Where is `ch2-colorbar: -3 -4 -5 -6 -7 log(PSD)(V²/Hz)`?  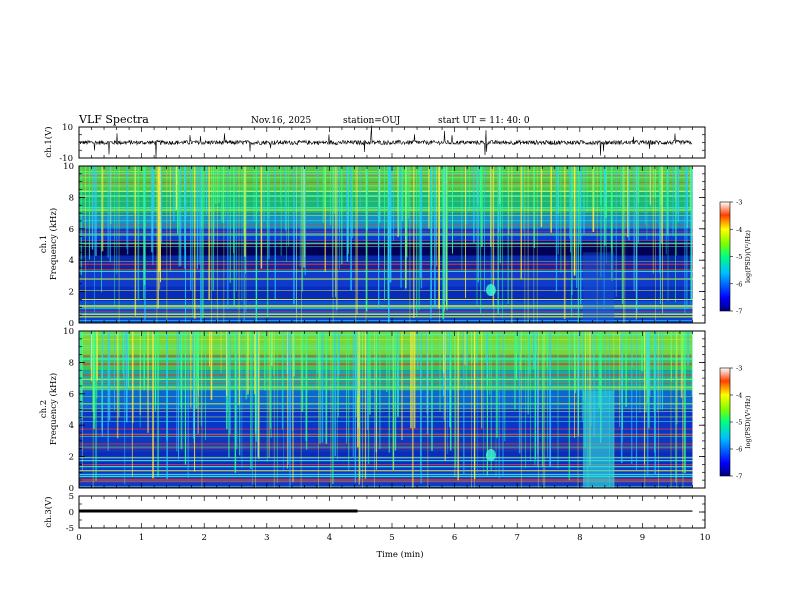
ch2-colorbar: -3 -4 -5 -6 -7 log(PSD)(V²/Hz) is located at coordinates (735, 423).